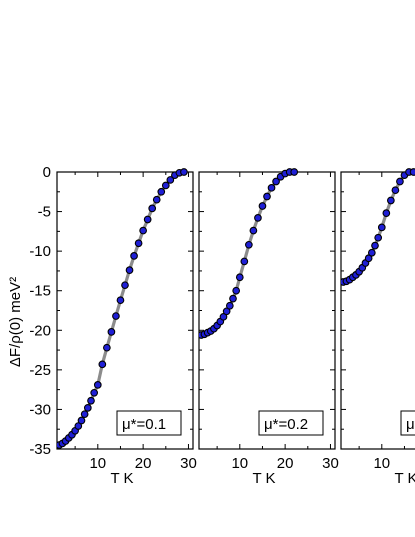 Image resolution: width=415 pixels, height=537 pixels. I want to click on y-tick-label: -5, so click(44, 212).